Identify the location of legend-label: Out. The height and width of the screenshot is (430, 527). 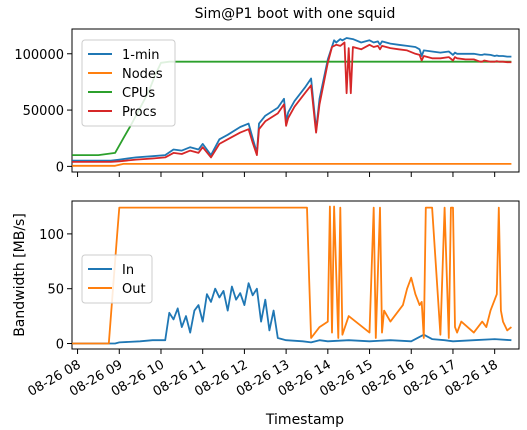
(134, 289).